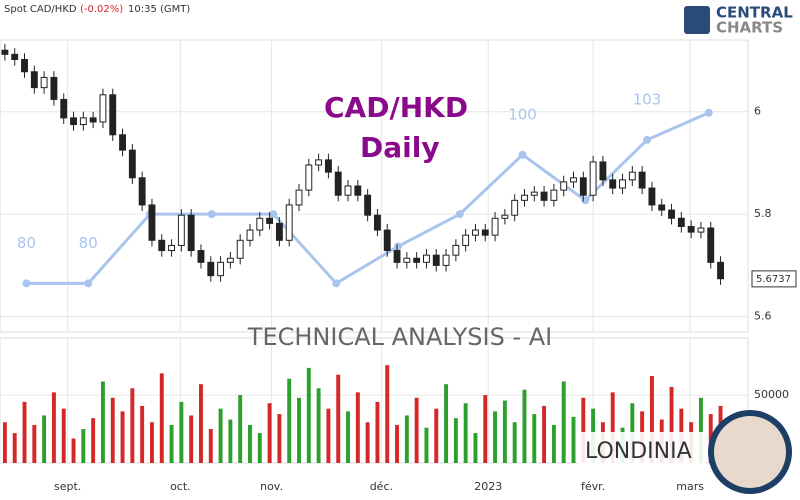 This screenshot has width=800, height=500. What do you see at coordinates (647, 99) in the screenshot?
I see `ai-label: 103` at bounding box center [647, 99].